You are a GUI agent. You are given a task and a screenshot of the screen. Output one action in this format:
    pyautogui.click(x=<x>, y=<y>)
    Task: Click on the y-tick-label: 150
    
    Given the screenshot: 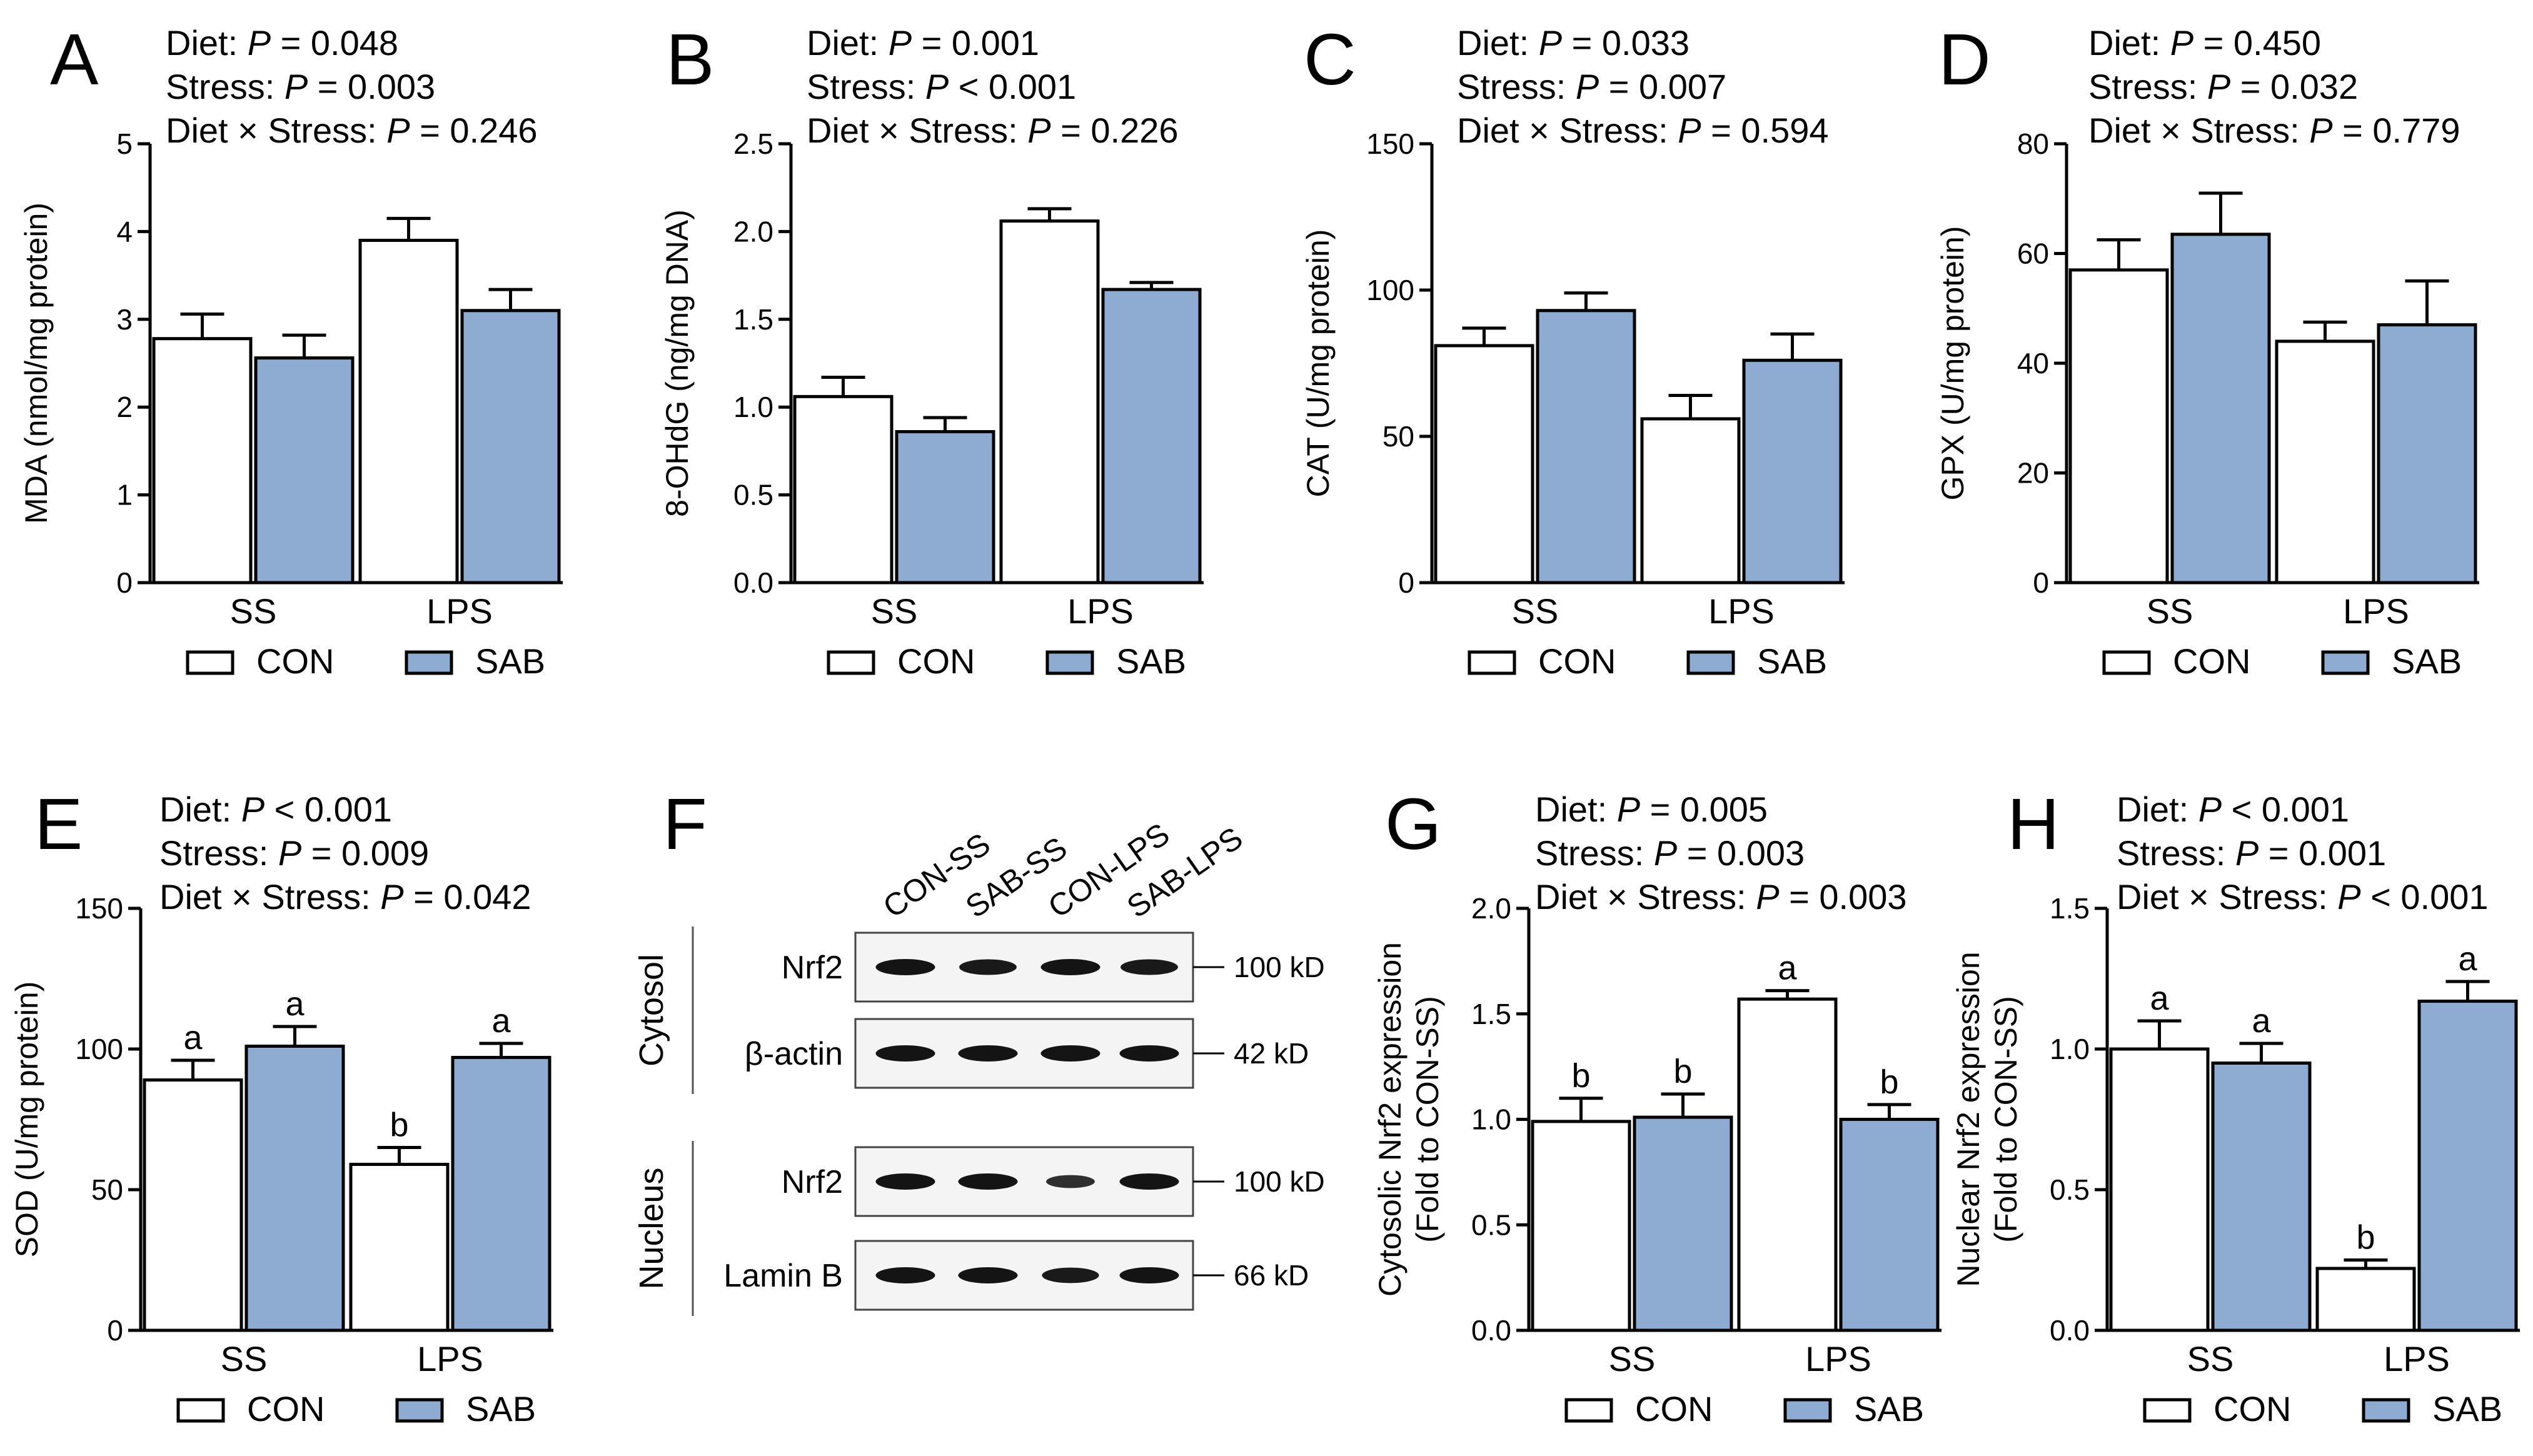 What is the action you would take?
    pyautogui.click(x=99, y=908)
    